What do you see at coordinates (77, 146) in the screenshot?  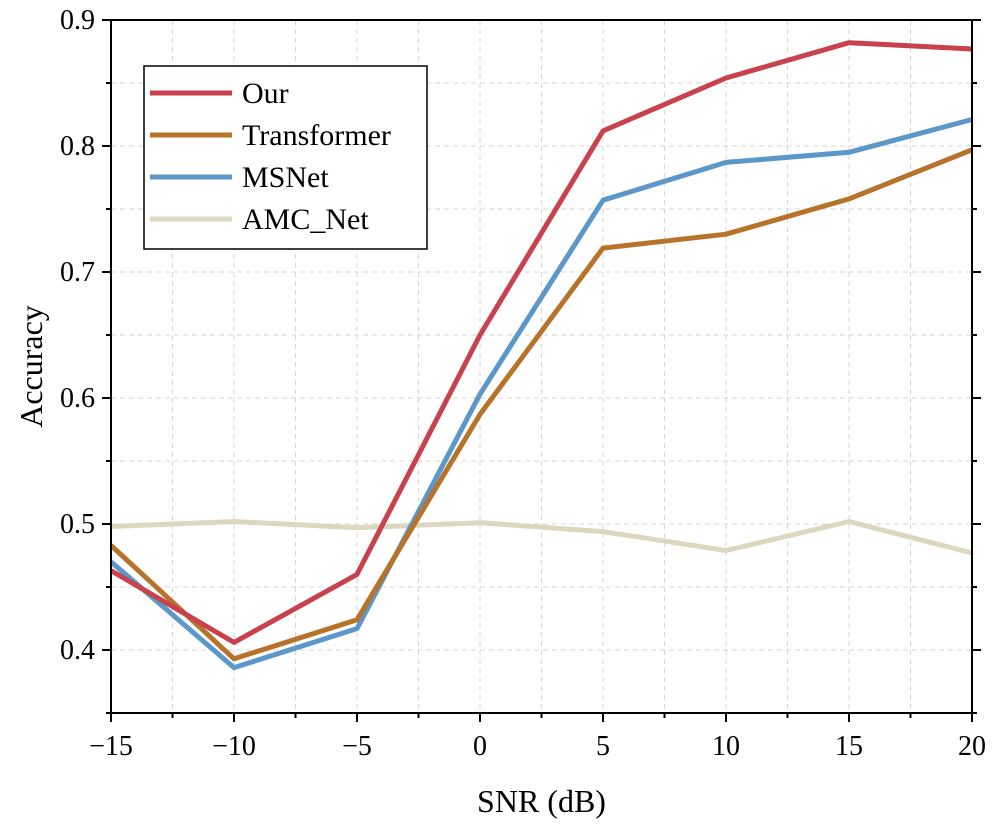 I see `y-tick-label: 0.8` at bounding box center [77, 146].